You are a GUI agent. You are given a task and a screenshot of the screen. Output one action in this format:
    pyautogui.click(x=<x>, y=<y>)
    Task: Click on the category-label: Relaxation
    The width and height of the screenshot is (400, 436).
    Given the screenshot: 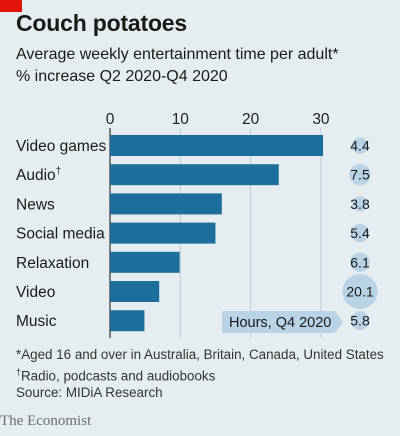 What is the action you would take?
    pyautogui.click(x=52, y=263)
    